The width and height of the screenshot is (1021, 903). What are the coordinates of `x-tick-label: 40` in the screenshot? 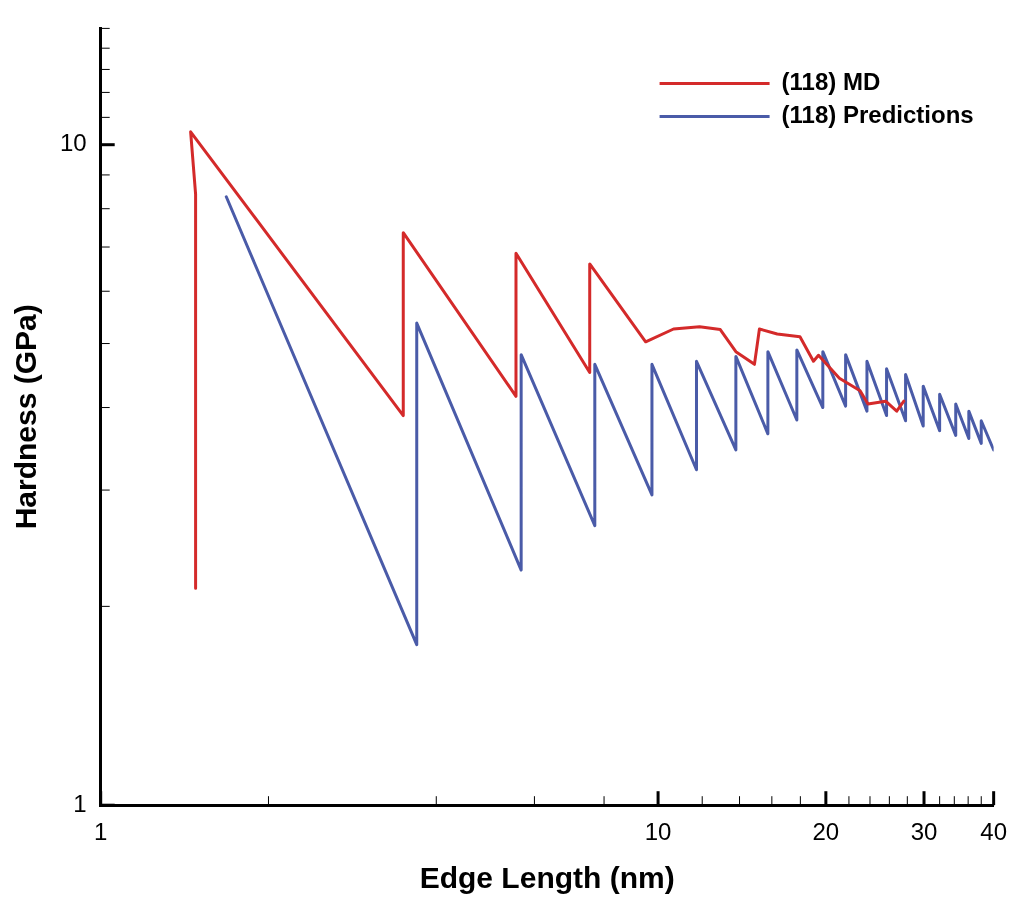 It's located at (993, 832).